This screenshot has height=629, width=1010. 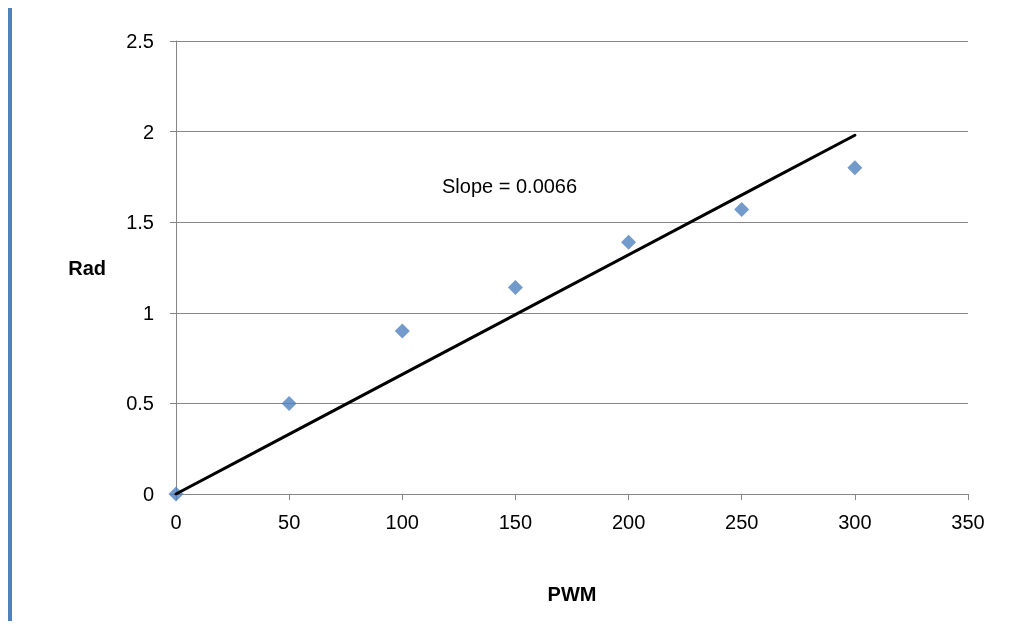 I want to click on x-axis-title: PWM, so click(x=572, y=594).